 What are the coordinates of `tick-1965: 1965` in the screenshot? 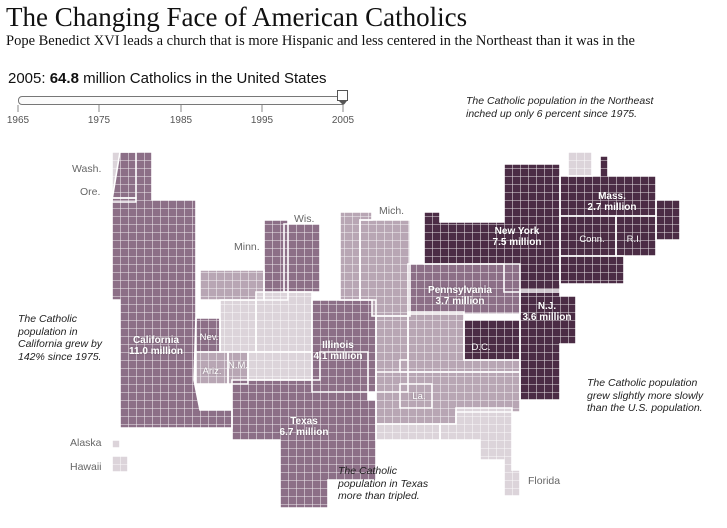 It's located at (18, 120).